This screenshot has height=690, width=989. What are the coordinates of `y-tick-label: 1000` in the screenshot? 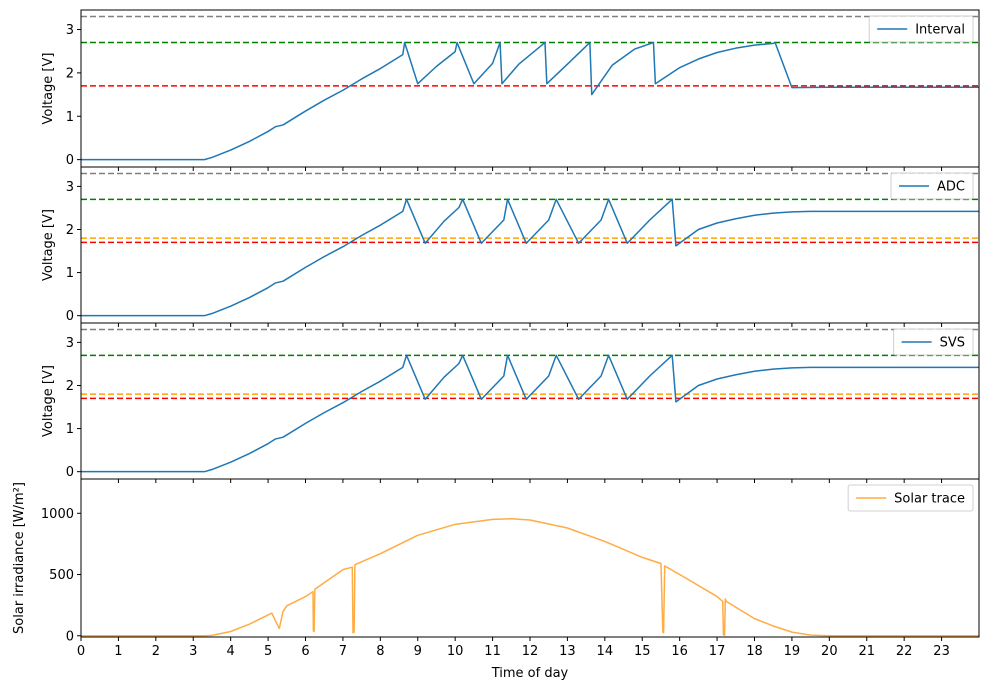 It's located at (57, 514).